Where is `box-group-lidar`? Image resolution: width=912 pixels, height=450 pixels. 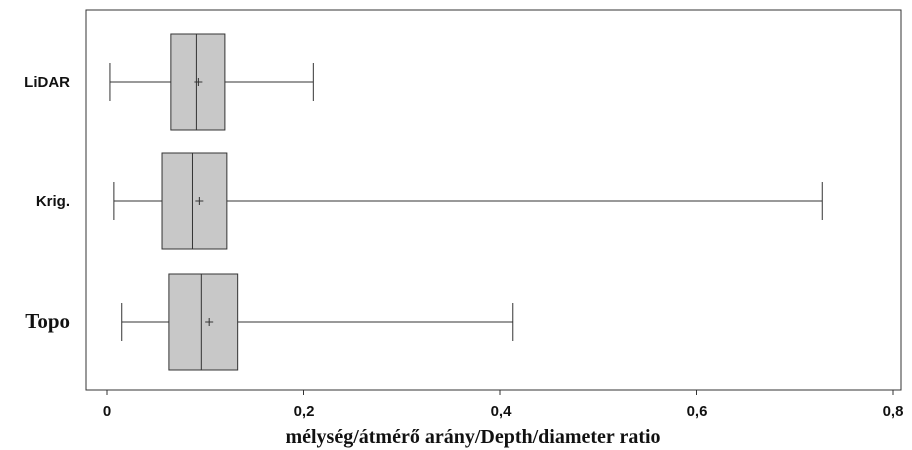 box-group-lidar is located at coordinates (211, 82).